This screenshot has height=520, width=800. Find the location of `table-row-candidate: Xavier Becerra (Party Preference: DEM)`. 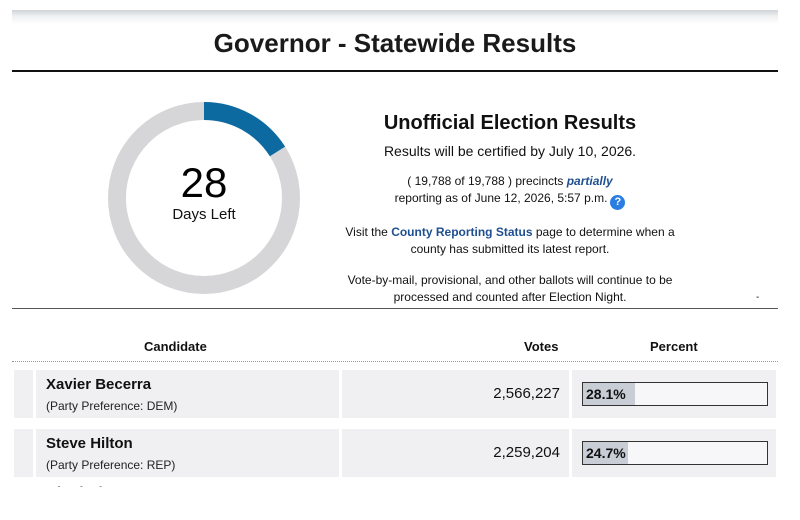

table-row-candidate: Xavier Becerra (Party Preference: DEM) is located at coordinates (187, 394).